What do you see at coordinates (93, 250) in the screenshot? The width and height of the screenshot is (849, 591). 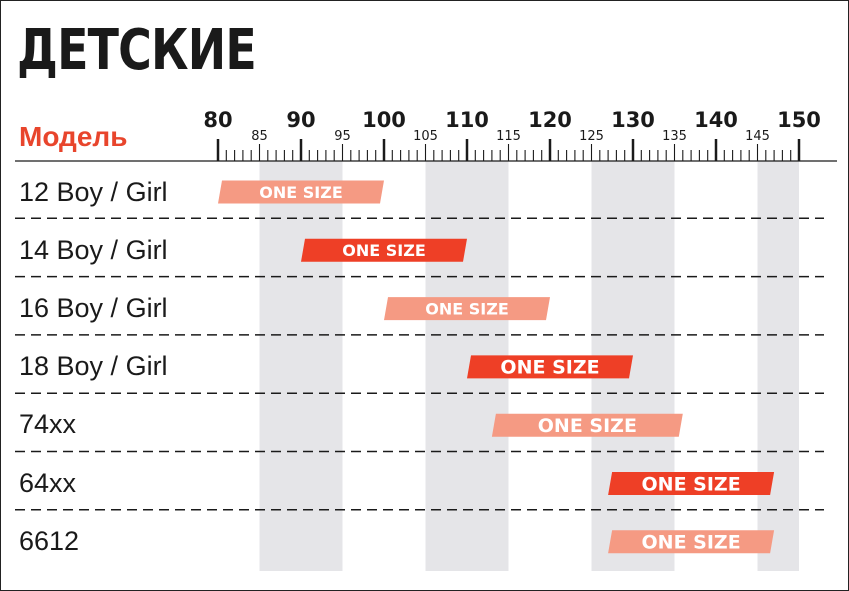 I see `row-label-14-boy-girl: 14 Boy / Girl` at bounding box center [93, 250].